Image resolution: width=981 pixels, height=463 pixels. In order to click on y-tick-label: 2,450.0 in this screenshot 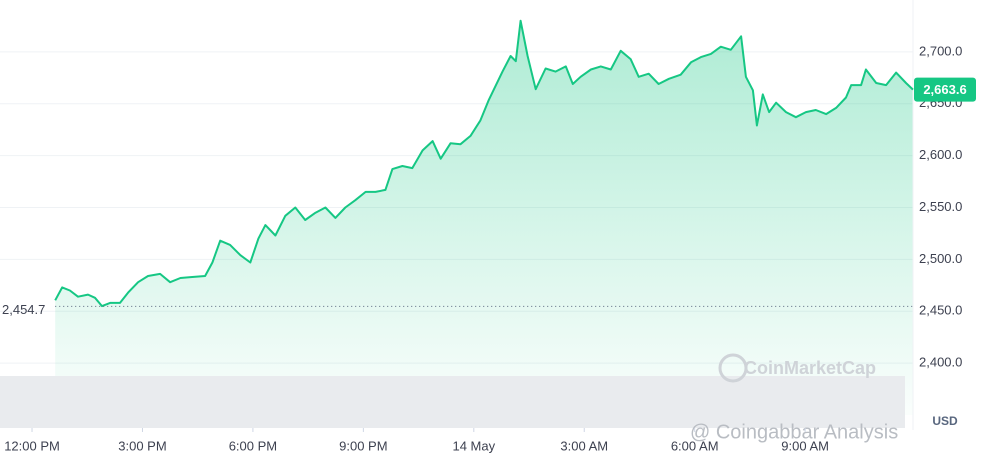, I will do `click(940, 310)`.